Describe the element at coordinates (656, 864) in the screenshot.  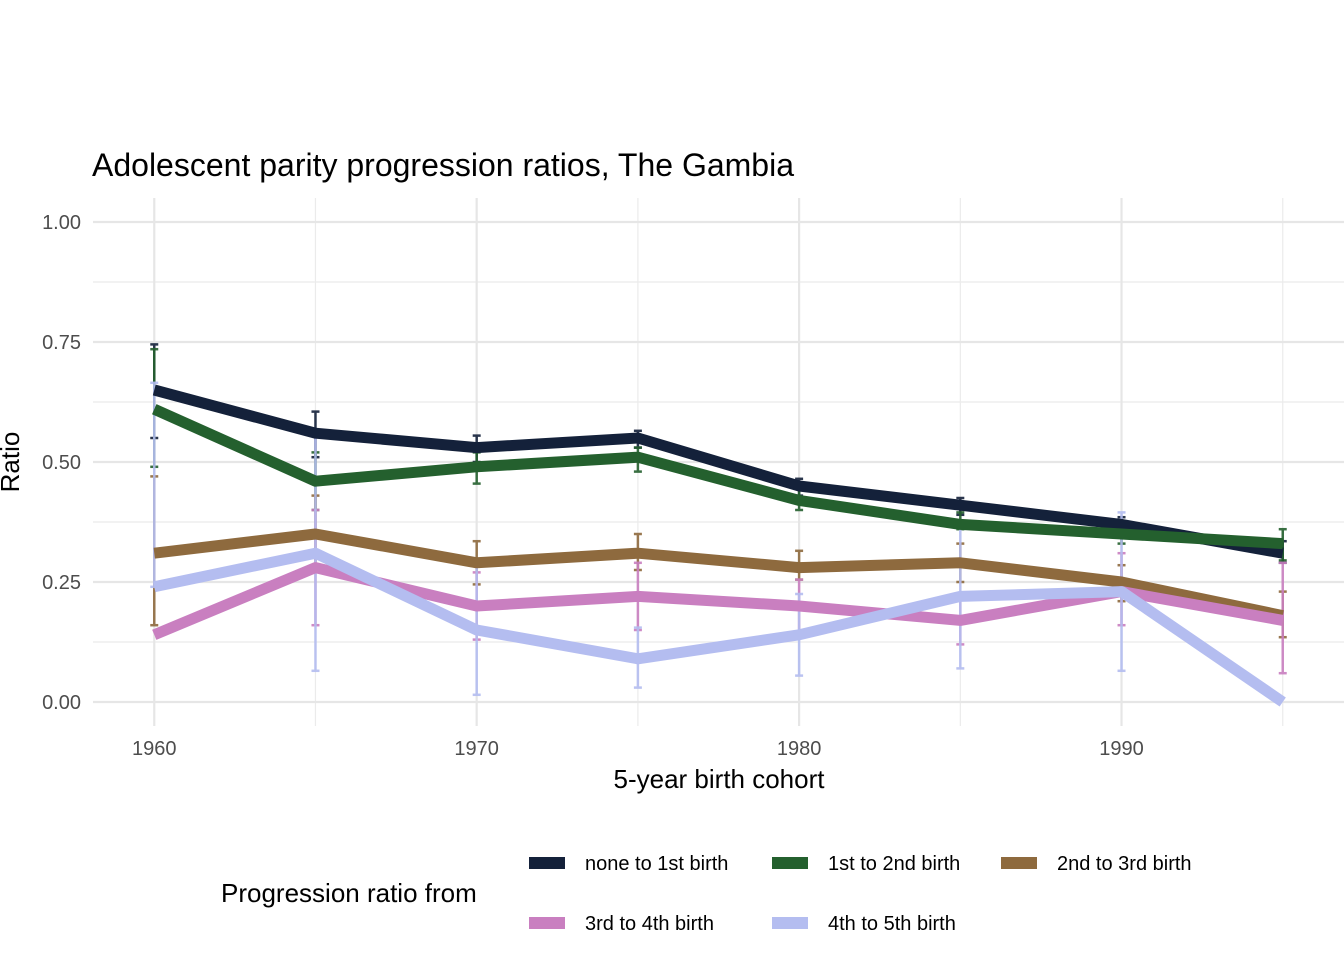
I see `legend-label: none to 1st birth` at that location.